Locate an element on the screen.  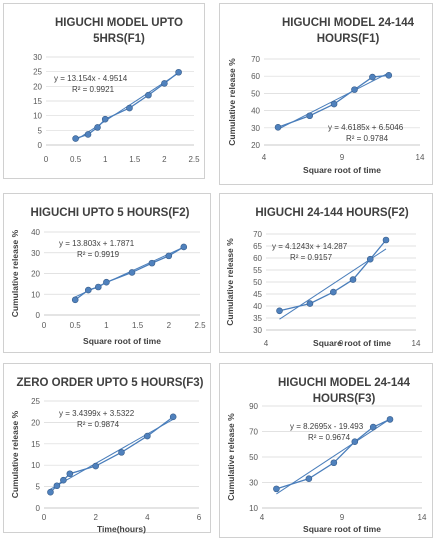
trend-equation: y = 13.154x - 4.9514 is located at coordinates (91, 78).